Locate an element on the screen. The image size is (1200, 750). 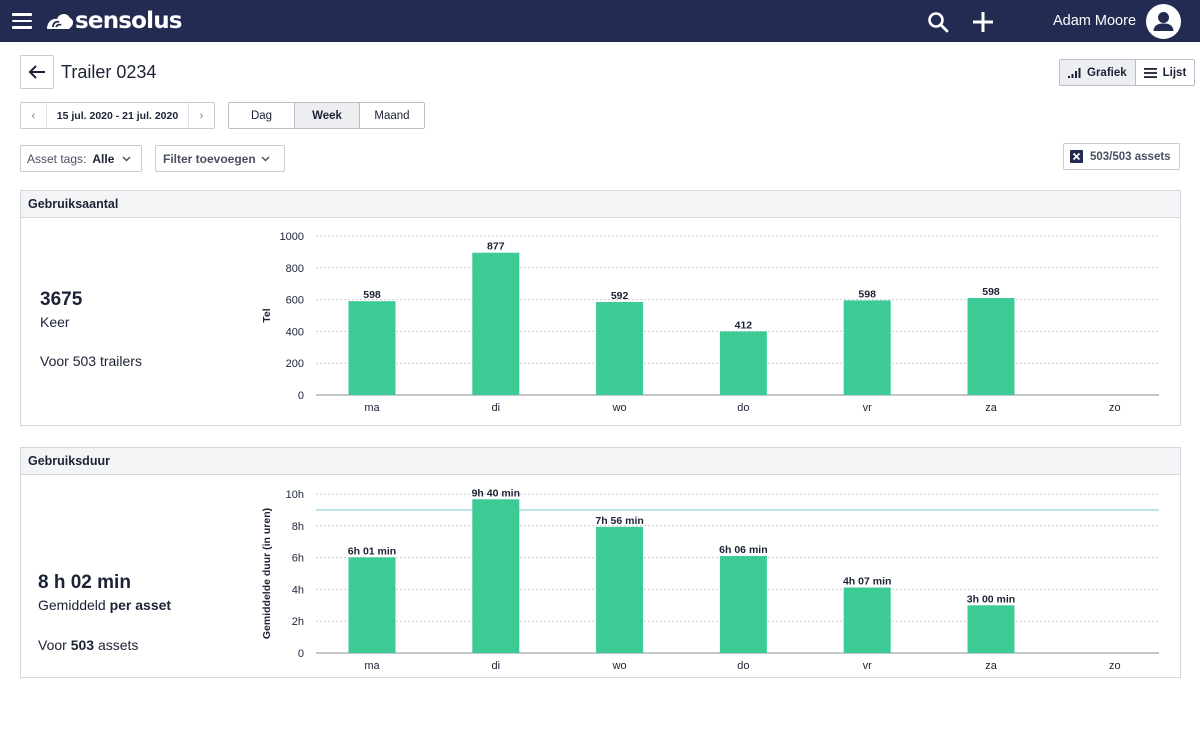
y-tick-label: 4h is located at coordinates (298, 590).